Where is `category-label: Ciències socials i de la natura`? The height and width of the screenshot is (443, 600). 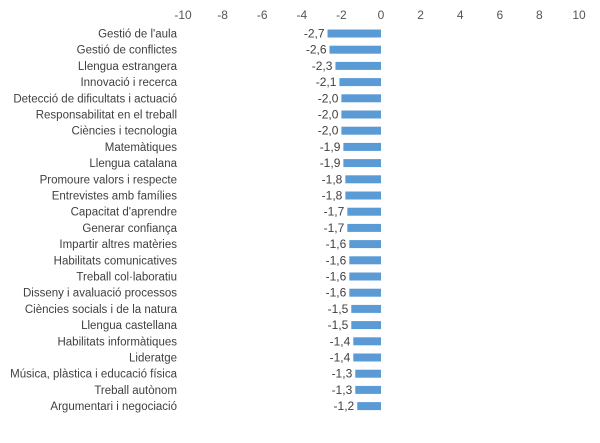
category-label: Ciències socials i de la natura is located at coordinates (101, 310).